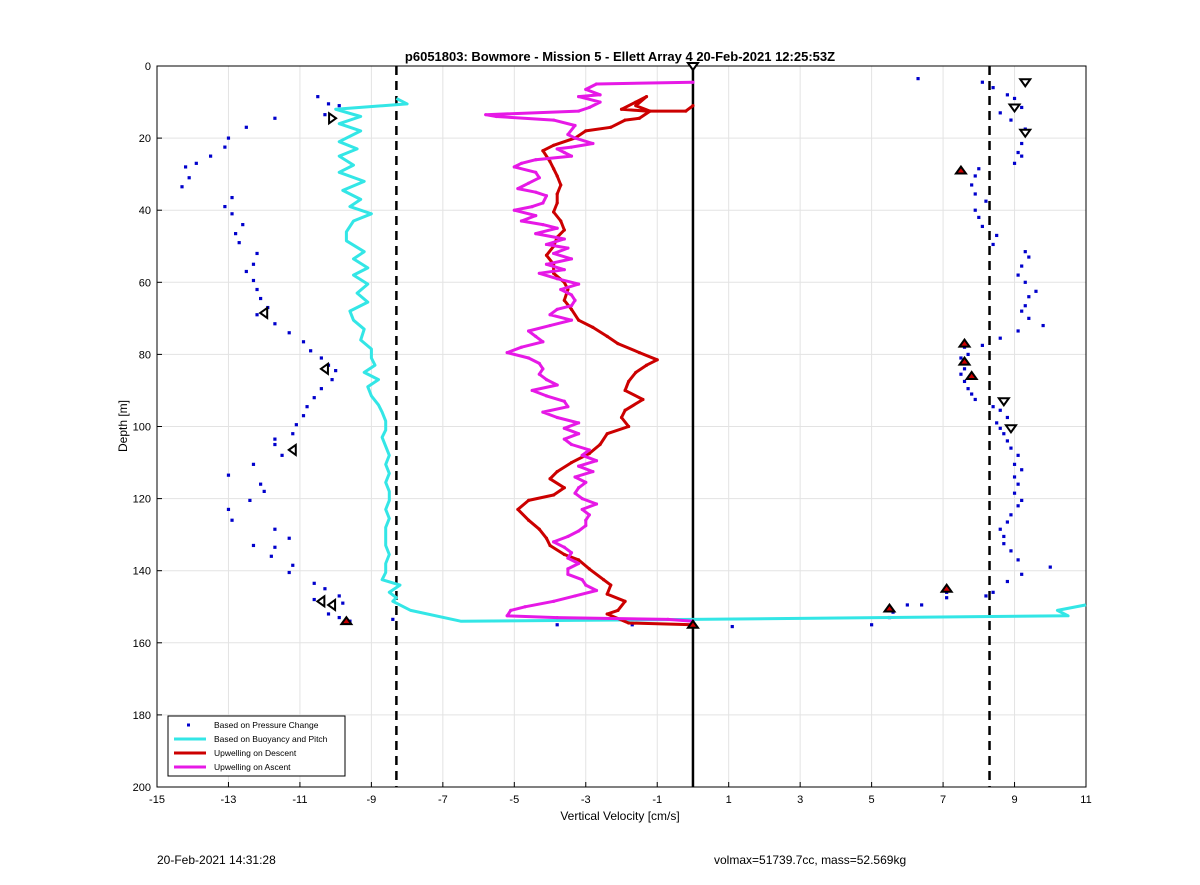 Image resolution: width=1200 pixels, height=885 pixels. What do you see at coordinates (810, 860) in the screenshot?
I see `footer-volmax-mass: volmax=51739.7cc, mass=52.569kg` at bounding box center [810, 860].